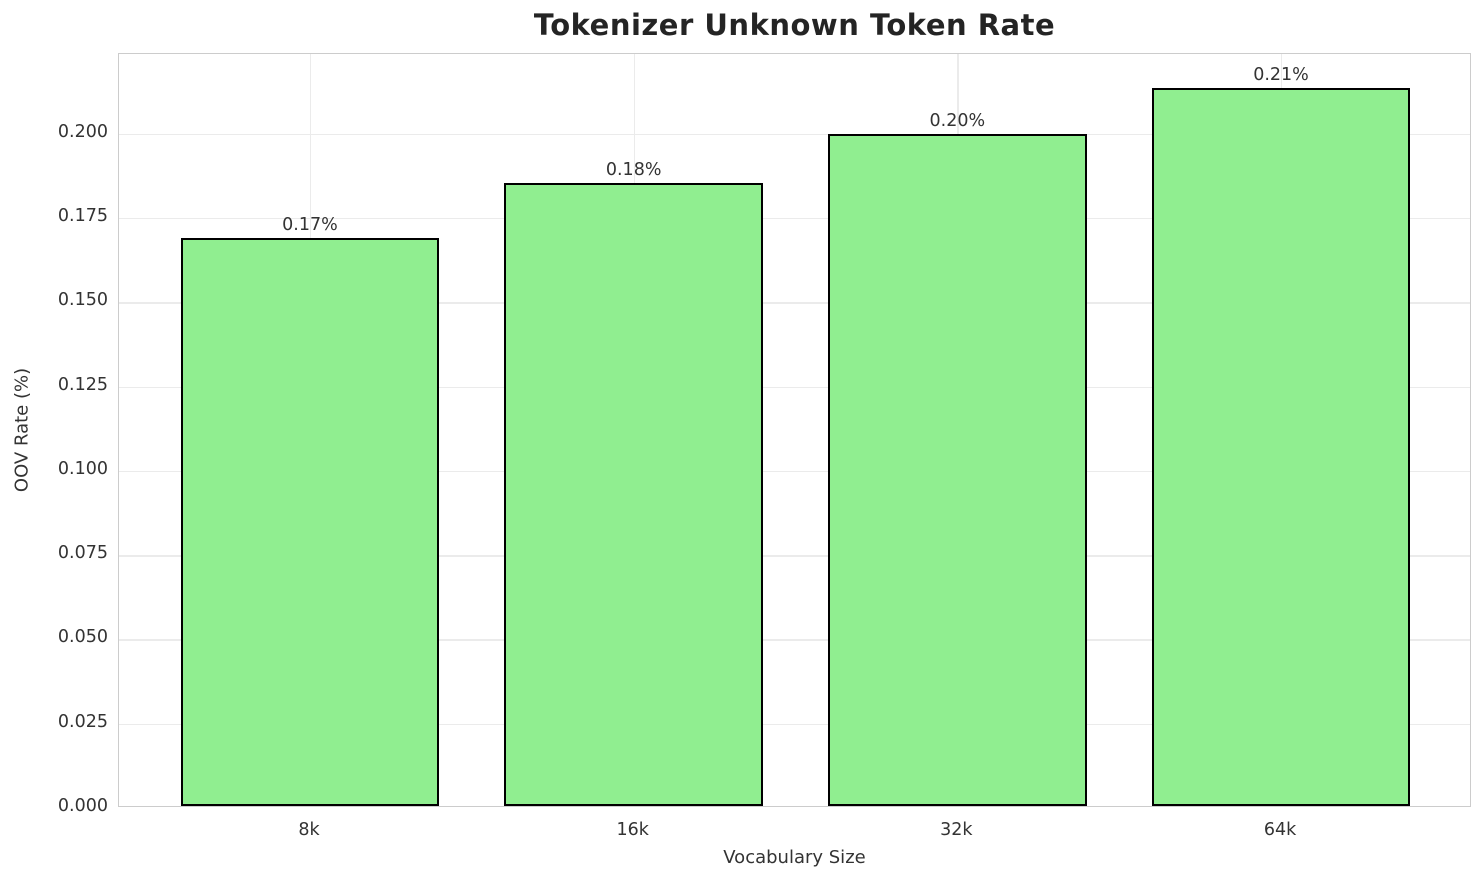 This screenshot has height=885, width=1484. I want to click on chart-title: Tokenizer Unknown Token Rate, so click(794, 25).